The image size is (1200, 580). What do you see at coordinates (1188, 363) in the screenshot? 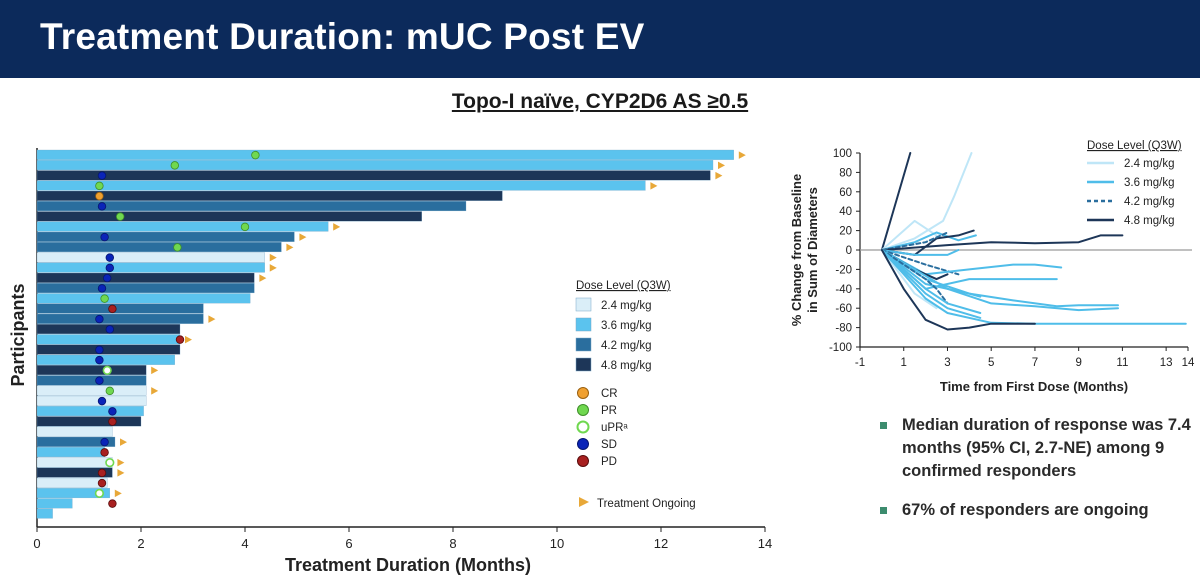
I see `spider-x-tick-label: 14` at bounding box center [1188, 363].